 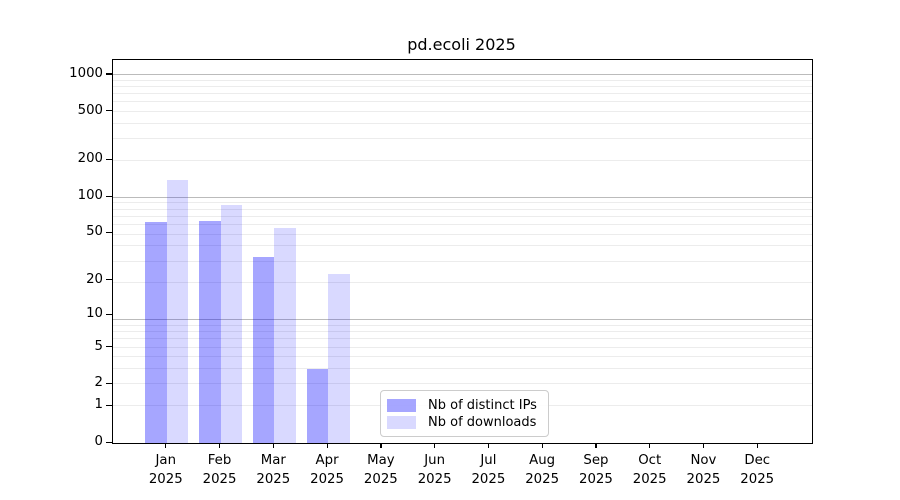 What do you see at coordinates (482, 405) in the screenshot?
I see `legend-label-distinct-ips: Nb of distinct IPs` at bounding box center [482, 405].